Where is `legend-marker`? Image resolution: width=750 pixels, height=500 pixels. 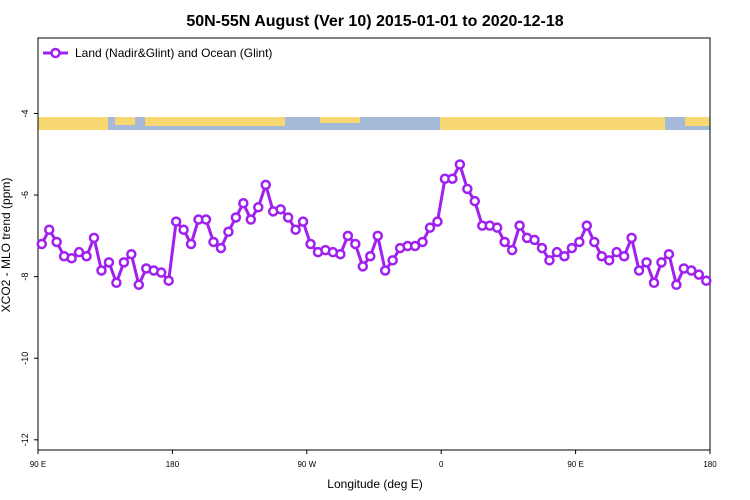 legend-marker is located at coordinates (55, 53).